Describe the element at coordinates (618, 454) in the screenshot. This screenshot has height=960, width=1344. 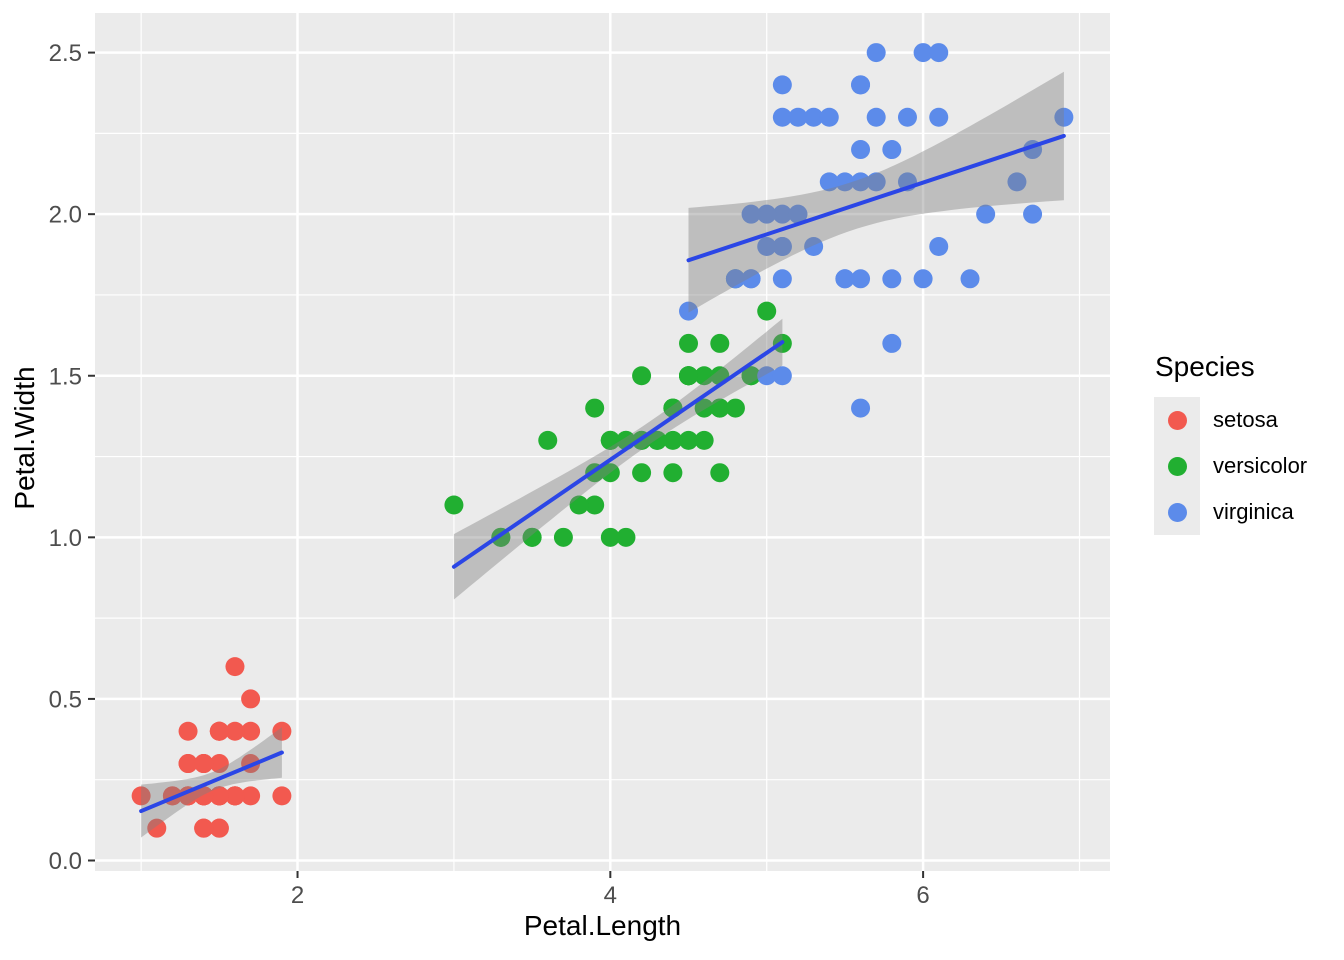
I see `regression-line-versicolor` at that location.